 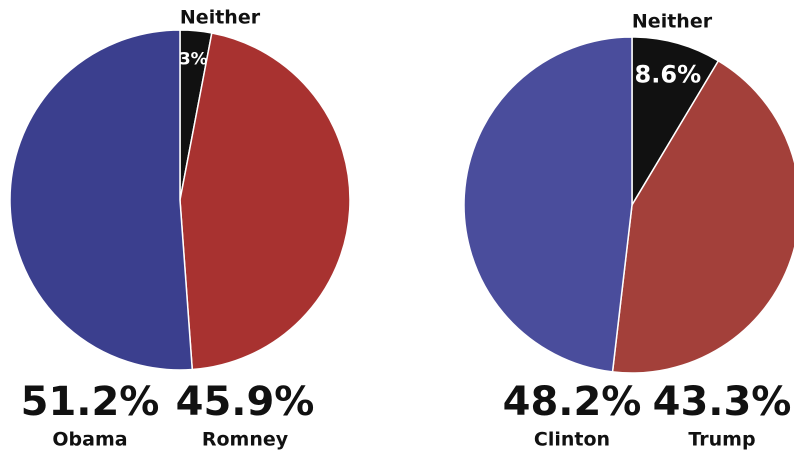 I want to click on slice-label: 8.6%, so click(x=668, y=74).